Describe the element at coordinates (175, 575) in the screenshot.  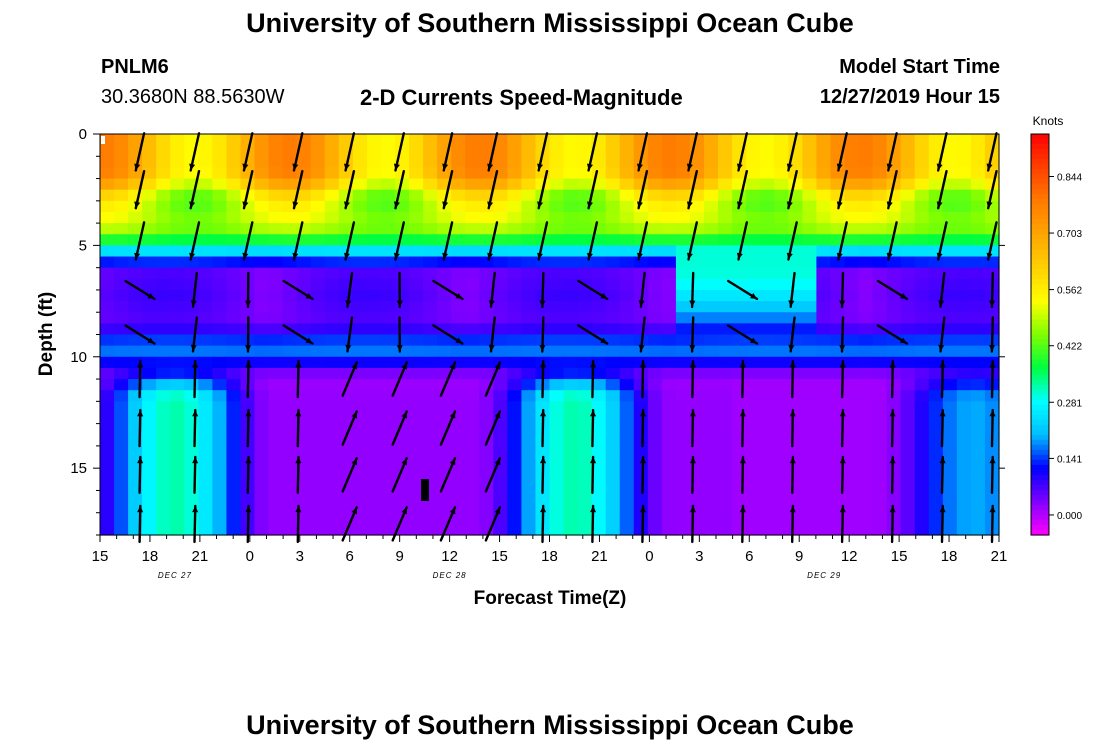
I see `date-label: DEC 27` at that location.